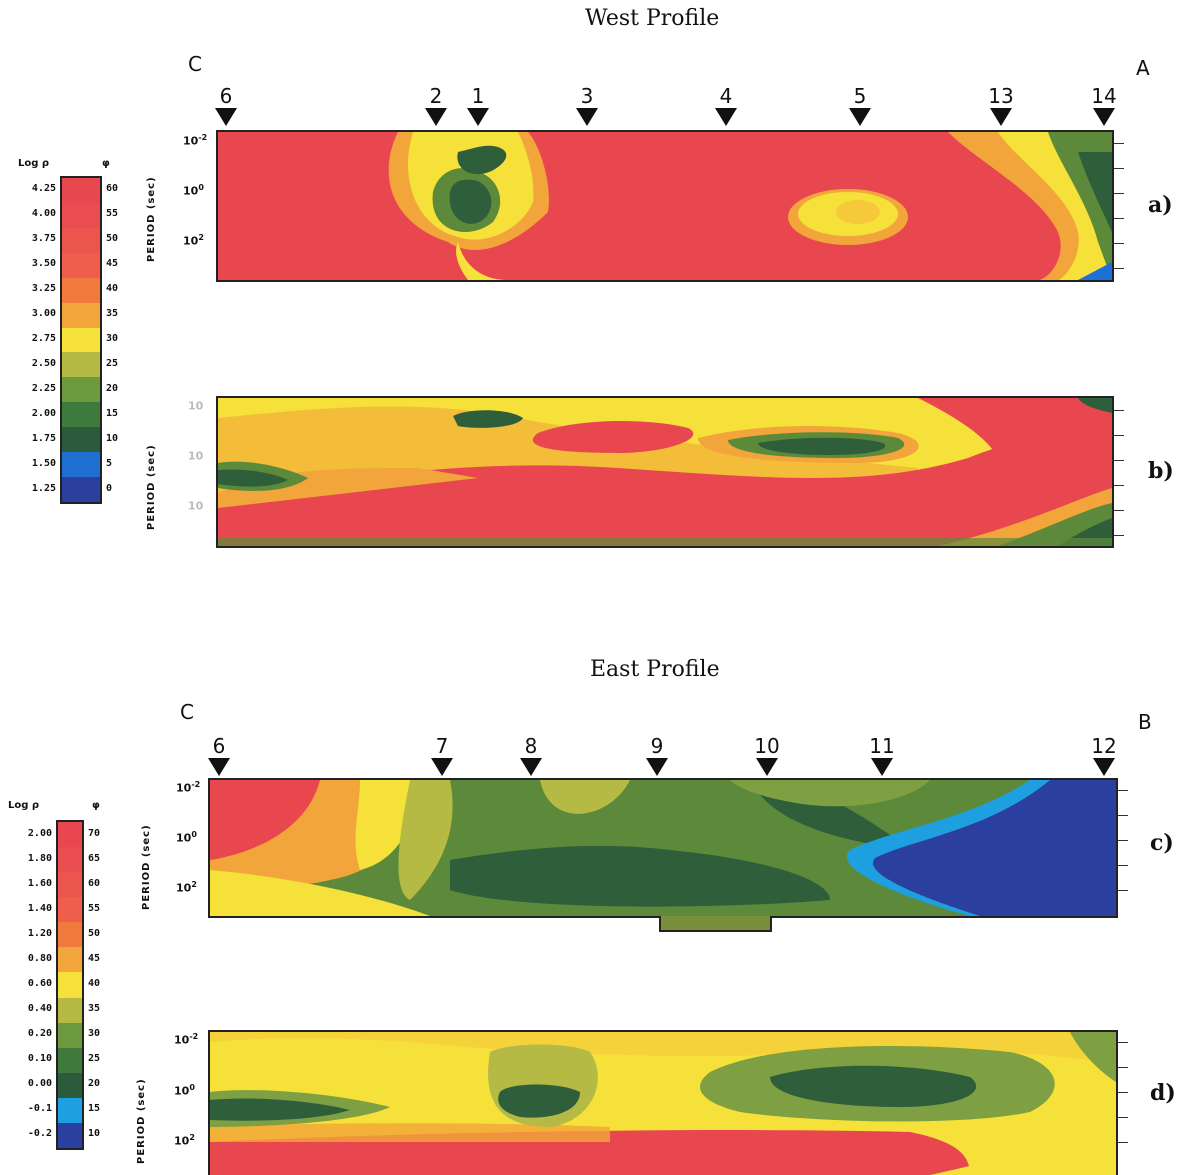 This screenshot has width=1182, height=1175. Describe the element at coordinates (187, 712) in the screenshot. I see `east-left-end-label: C` at that location.